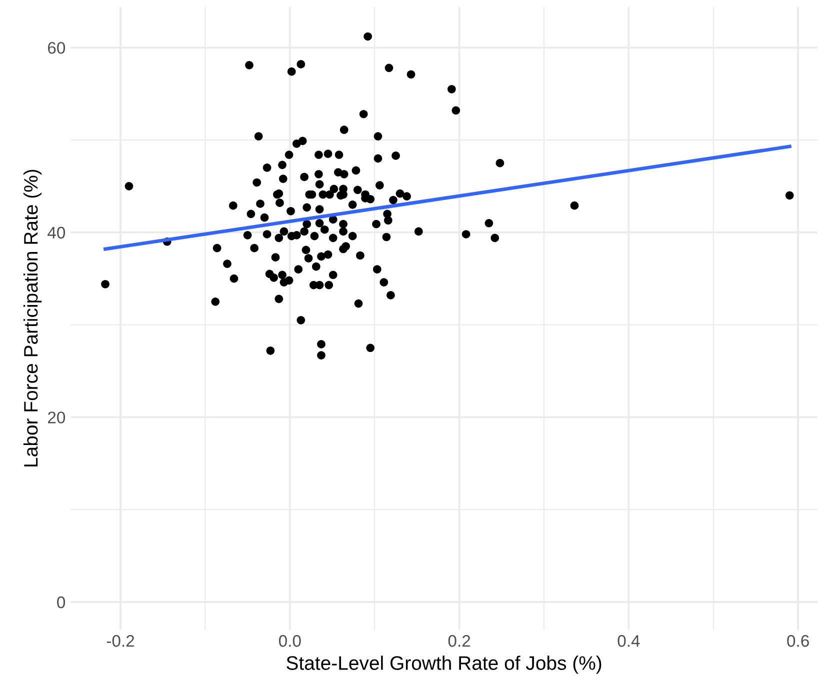 The image size is (830, 692). I want to click on x-tick-label: 0.4, so click(629, 641).